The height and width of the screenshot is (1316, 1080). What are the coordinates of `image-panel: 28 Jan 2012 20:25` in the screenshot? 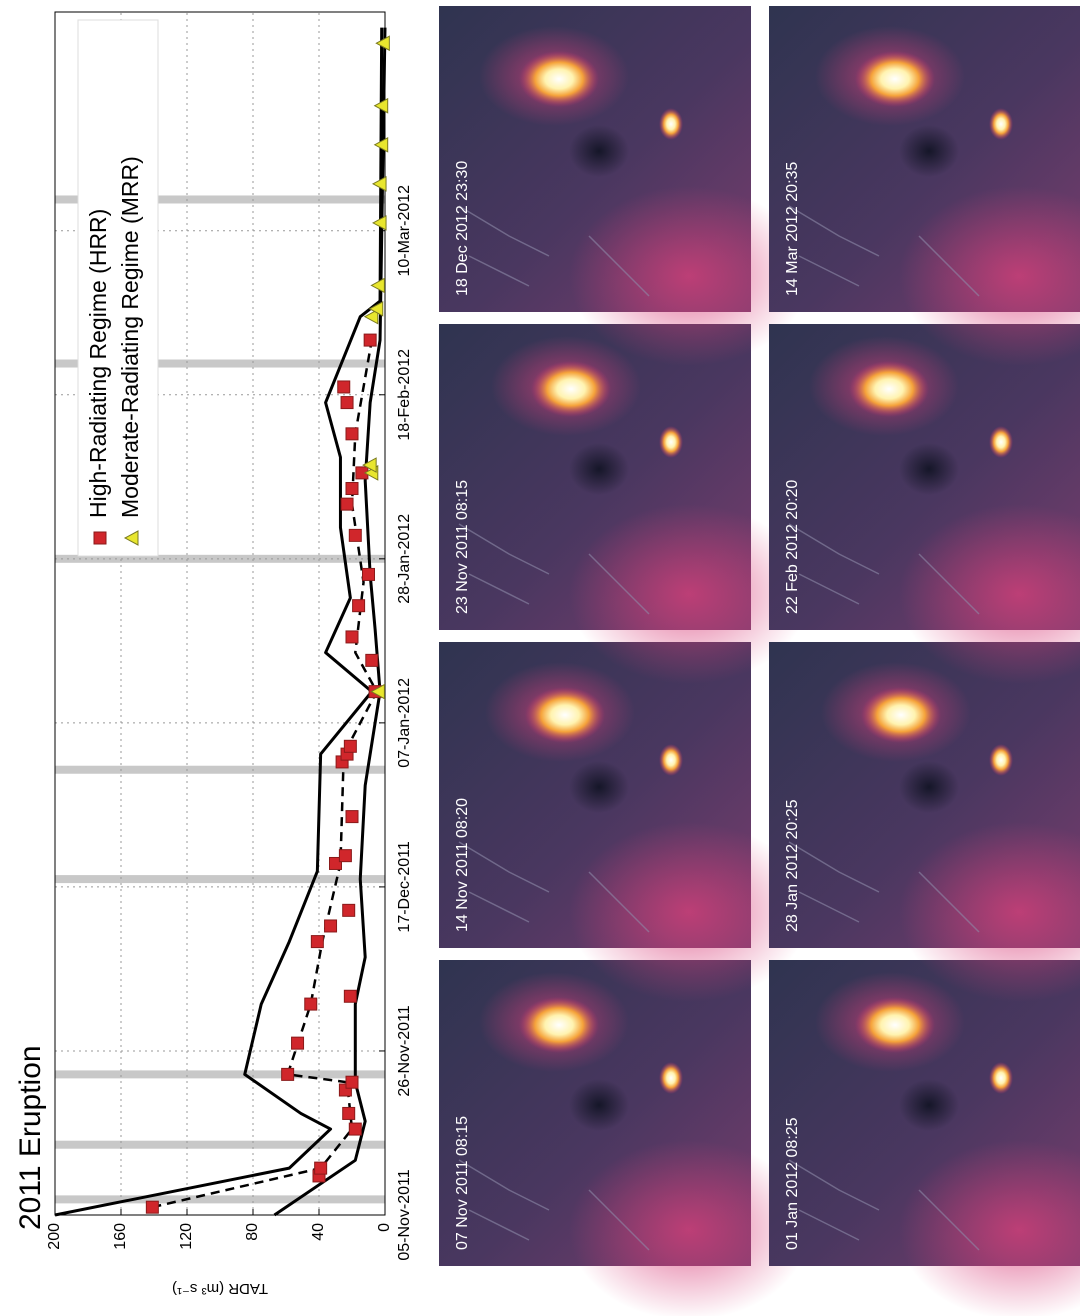 It's located at (924, 822).